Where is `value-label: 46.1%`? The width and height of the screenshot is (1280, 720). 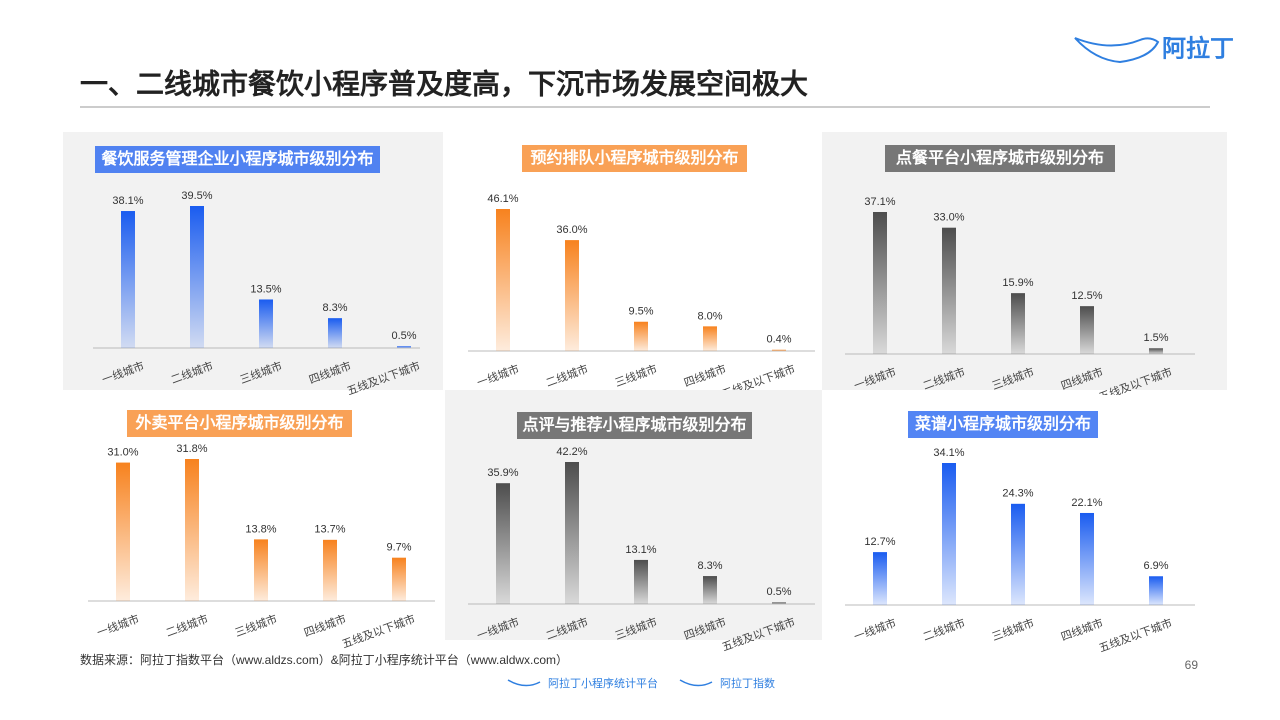
value-label: 46.1% is located at coordinates (502, 199).